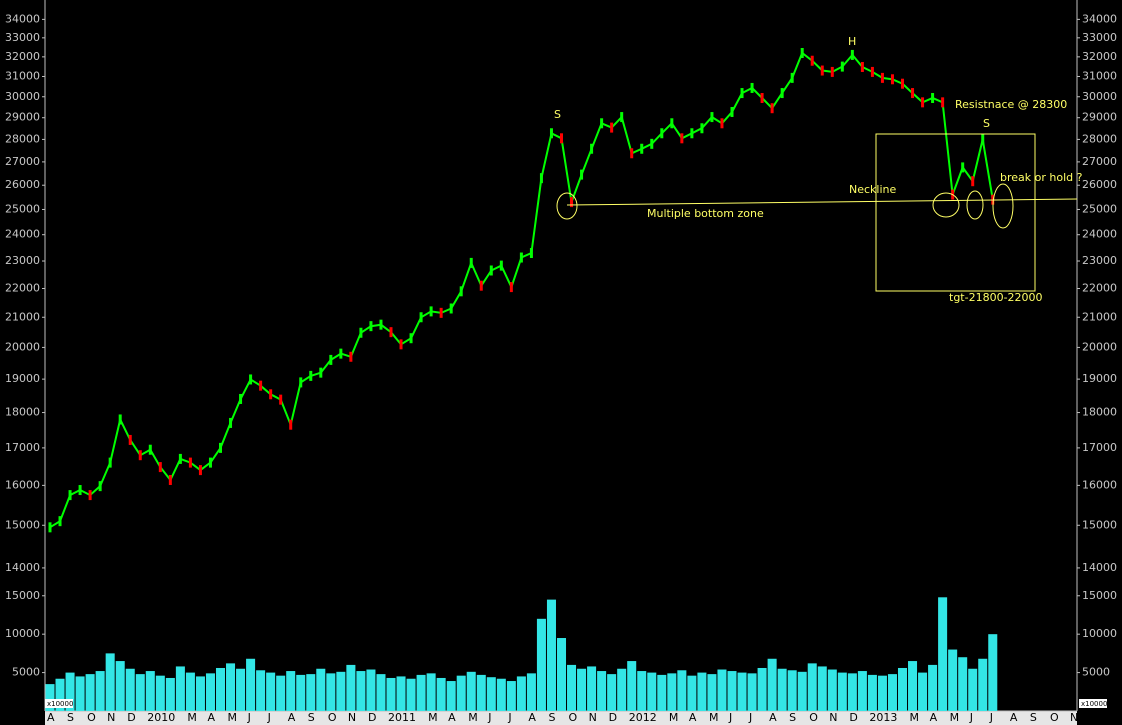 Image resolution: width=1122 pixels, height=725 pixels. I want to click on y-tick-label: 33000, so click(1099, 37).